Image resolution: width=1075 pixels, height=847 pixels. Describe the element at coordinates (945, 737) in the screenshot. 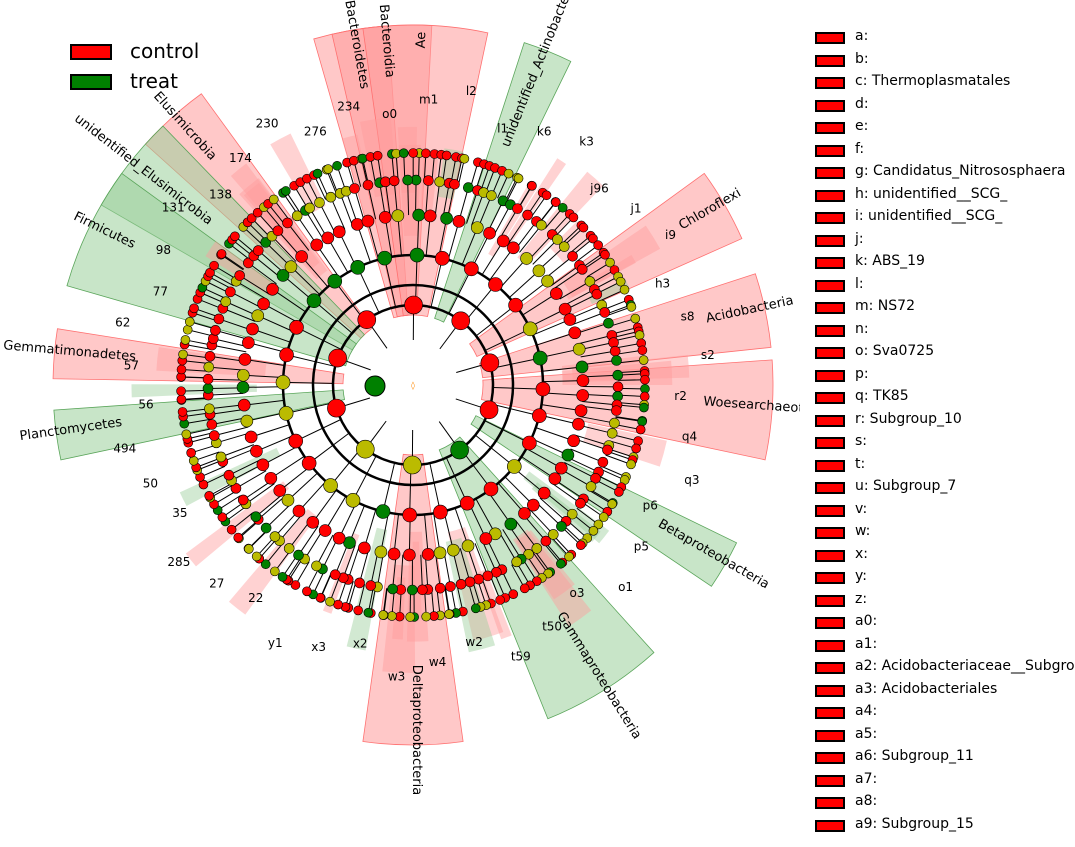

I see `taxa-legend-item: a5:` at that location.